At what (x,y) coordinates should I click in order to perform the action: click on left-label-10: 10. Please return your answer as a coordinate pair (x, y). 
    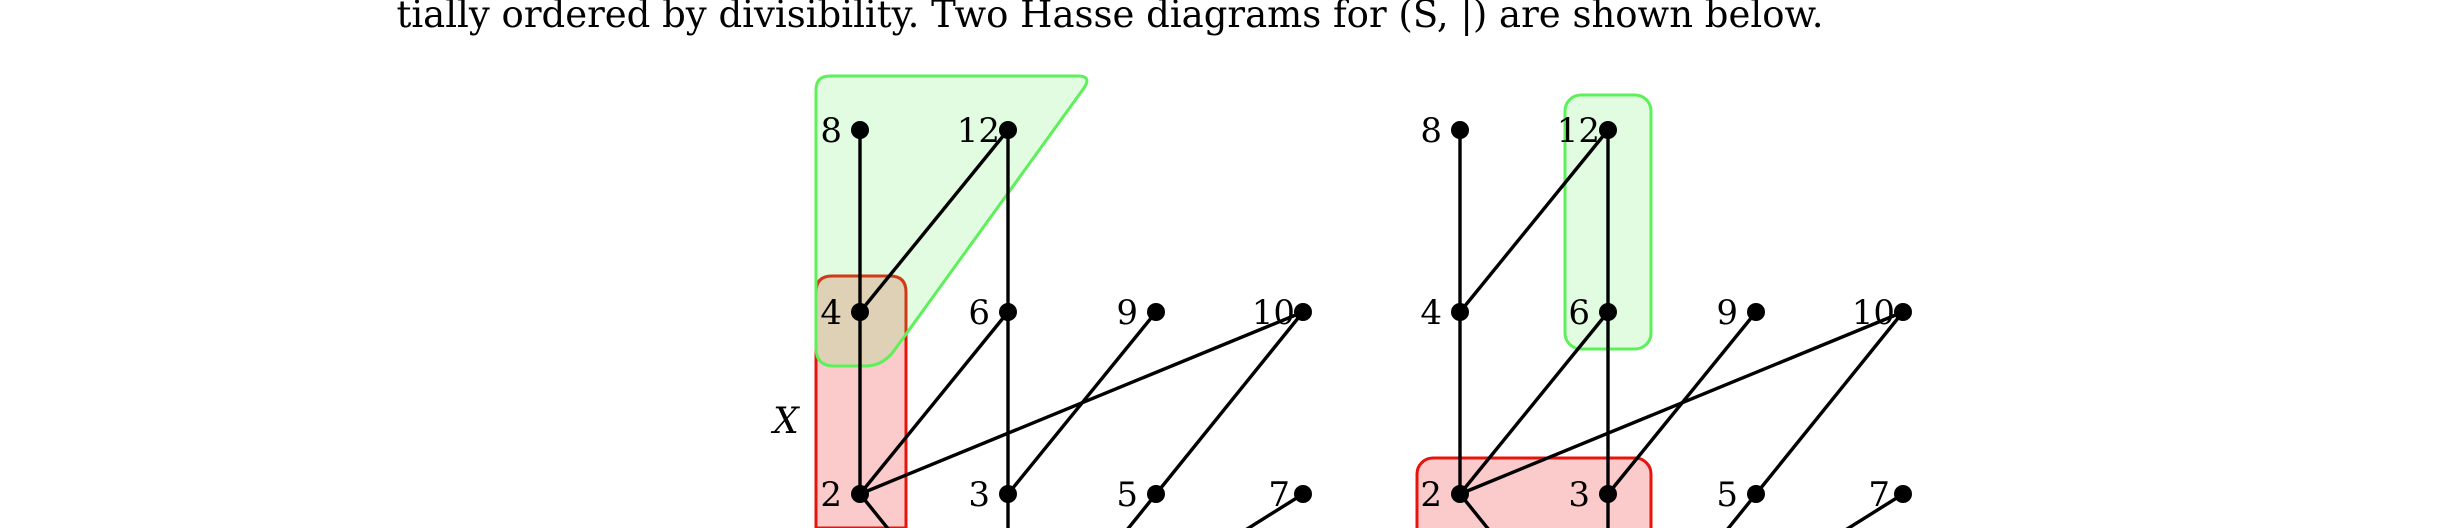
    Looking at the image, I should click on (1273, 313).